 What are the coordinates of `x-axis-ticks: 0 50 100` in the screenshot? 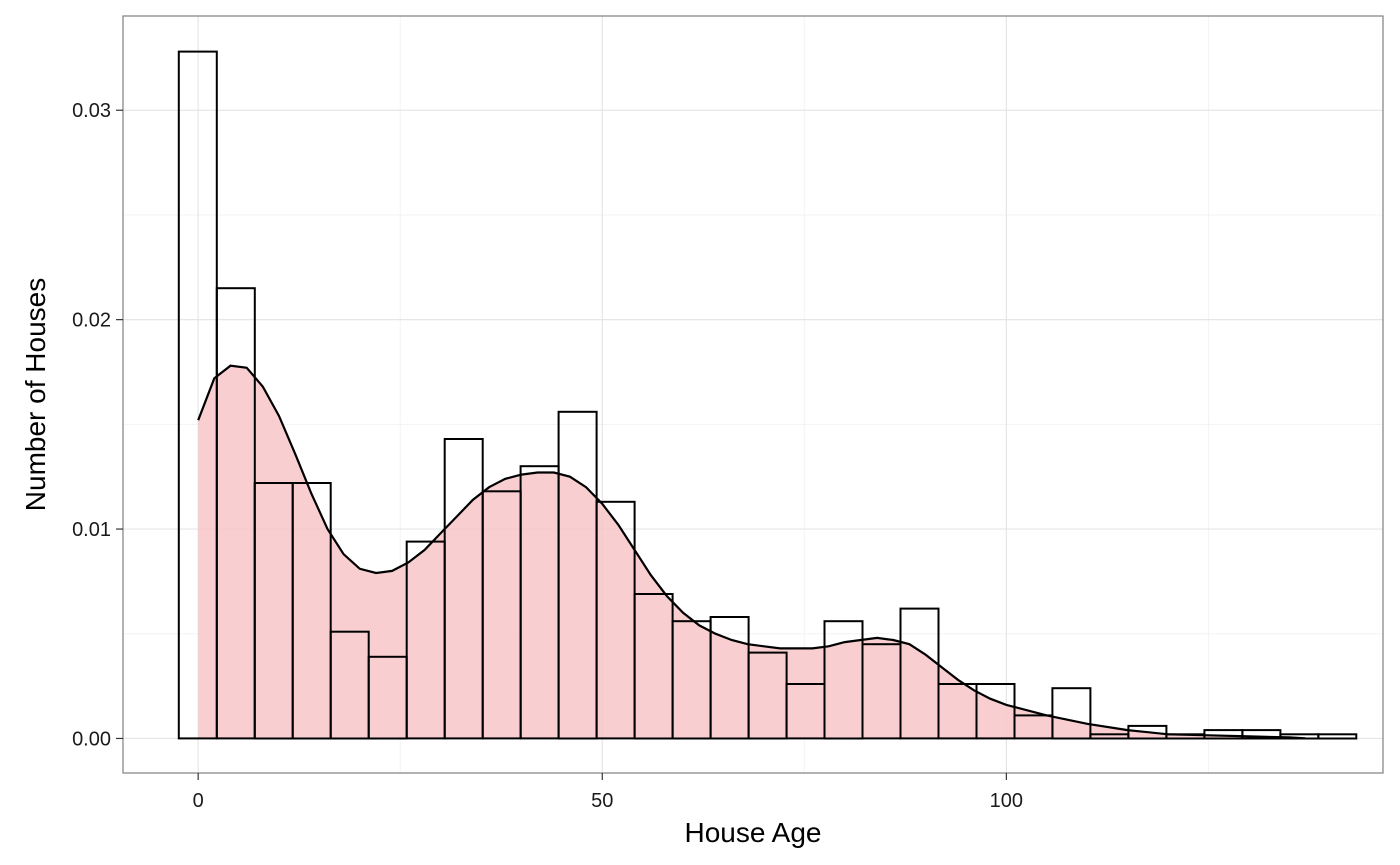 It's located at (608, 792).